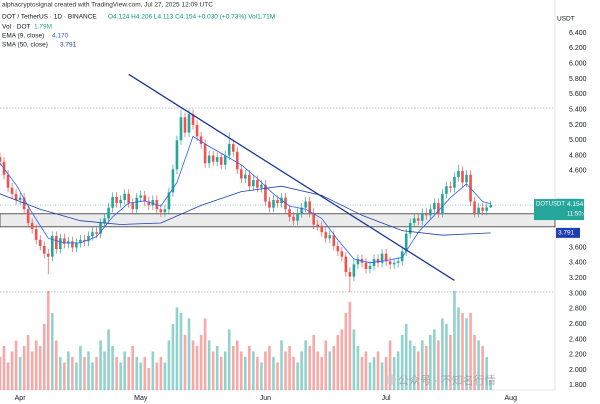 This screenshot has width=600, height=404. I want to click on indicator-line, so click(245, 210).